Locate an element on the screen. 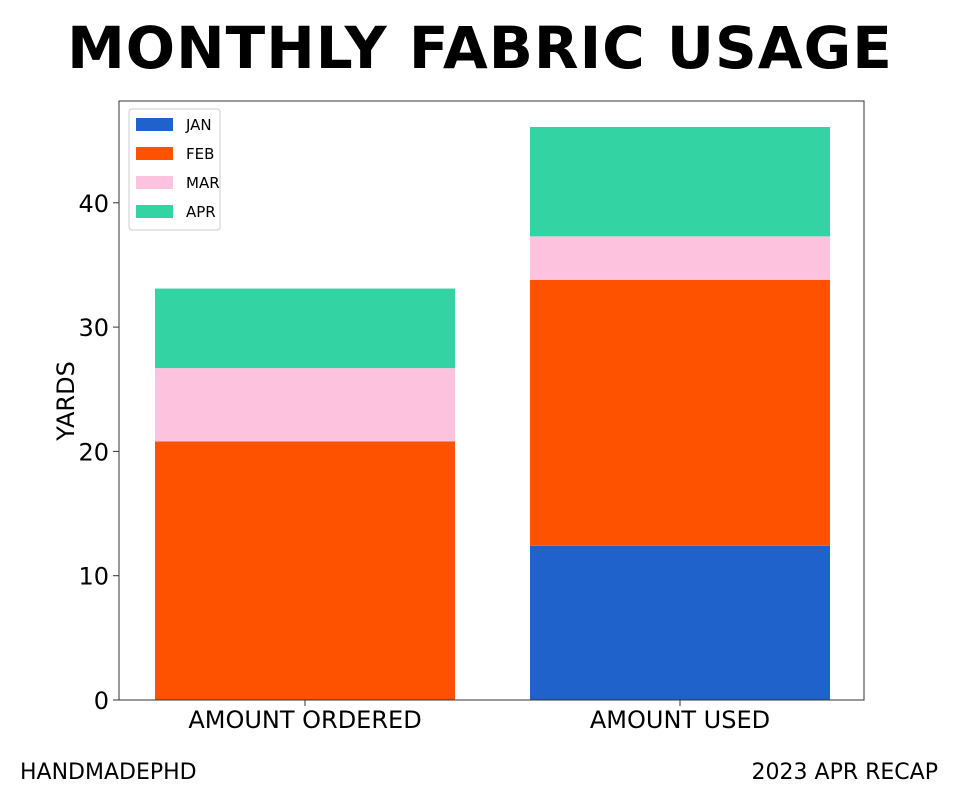 This screenshot has height=800, width=960. x-tick-label: AMOUNT USED is located at coordinates (680, 720).